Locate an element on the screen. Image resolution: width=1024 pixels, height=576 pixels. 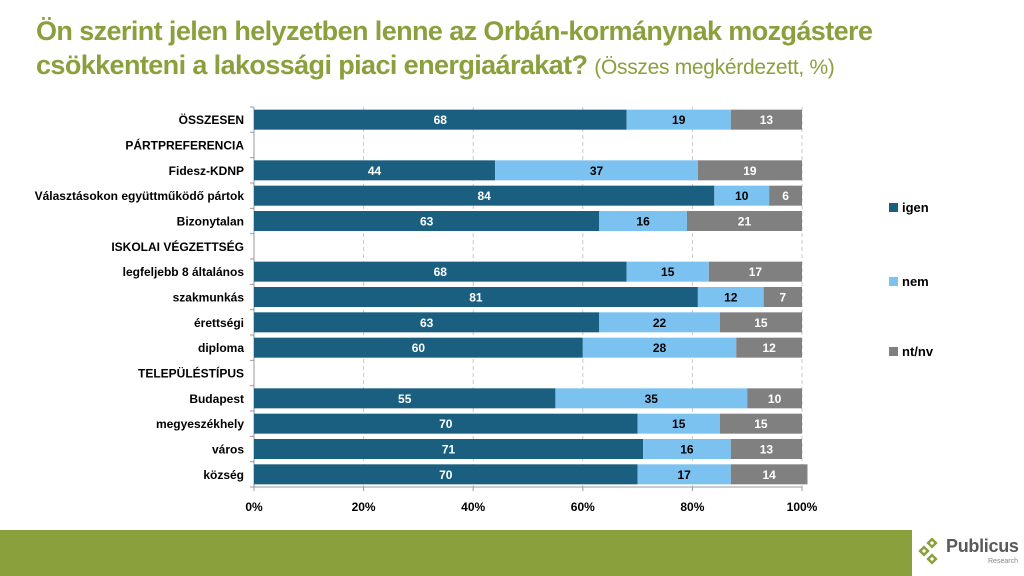
data-label: 84 is located at coordinates (484, 196).